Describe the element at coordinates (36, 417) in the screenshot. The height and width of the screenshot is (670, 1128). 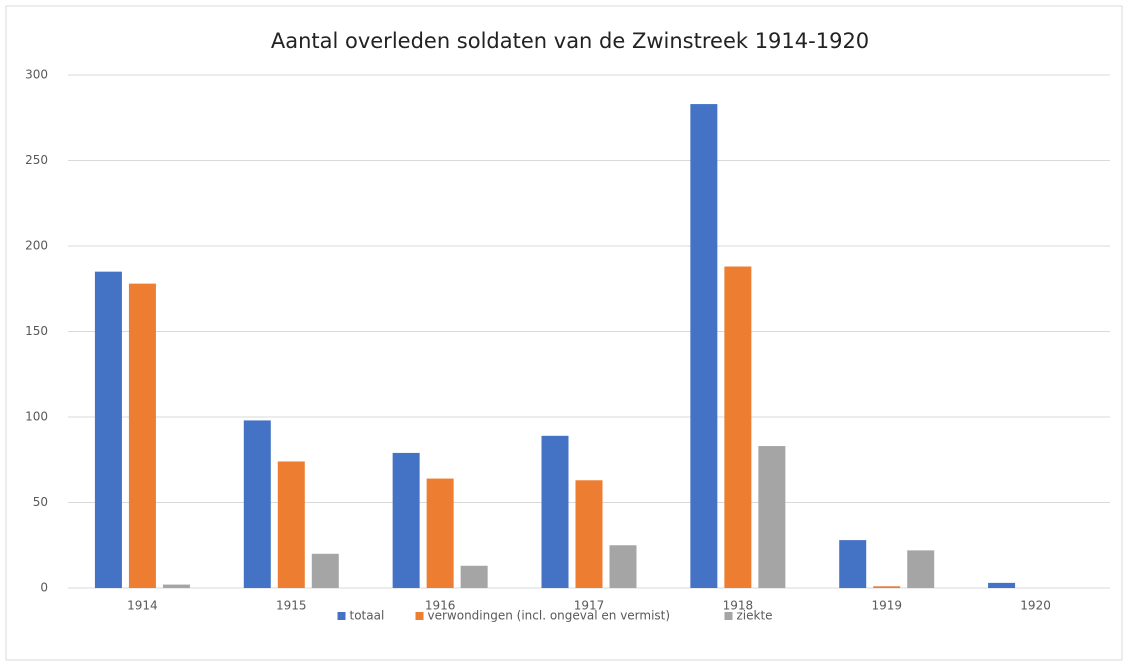
I see `y-tick-label: 100` at that location.